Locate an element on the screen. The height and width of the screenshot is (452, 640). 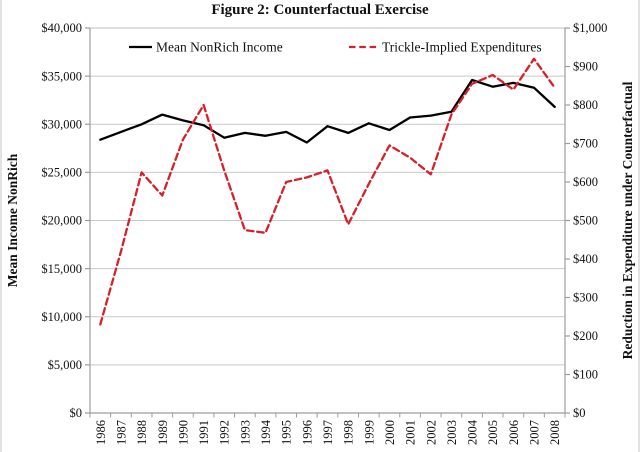
x-axis-tick-label: 2002 is located at coordinates (431, 432).